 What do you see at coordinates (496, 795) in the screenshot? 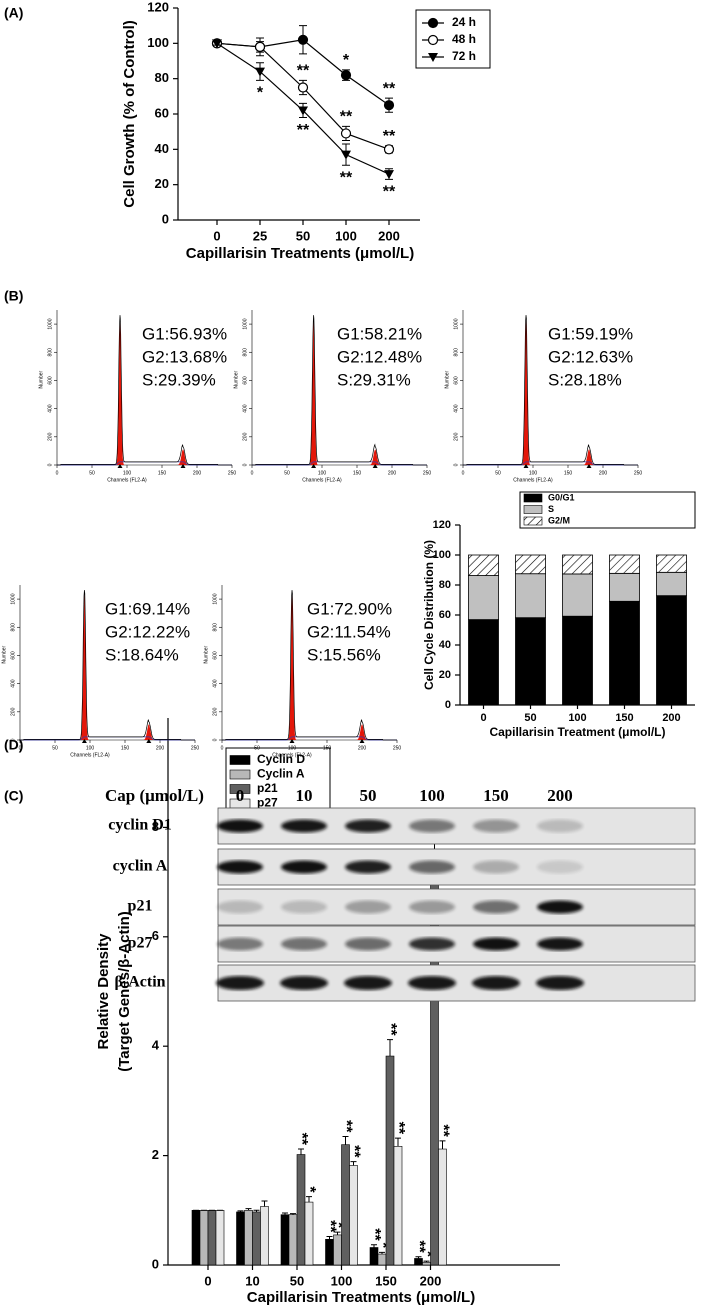
I see `dose-label: 150` at bounding box center [496, 795].